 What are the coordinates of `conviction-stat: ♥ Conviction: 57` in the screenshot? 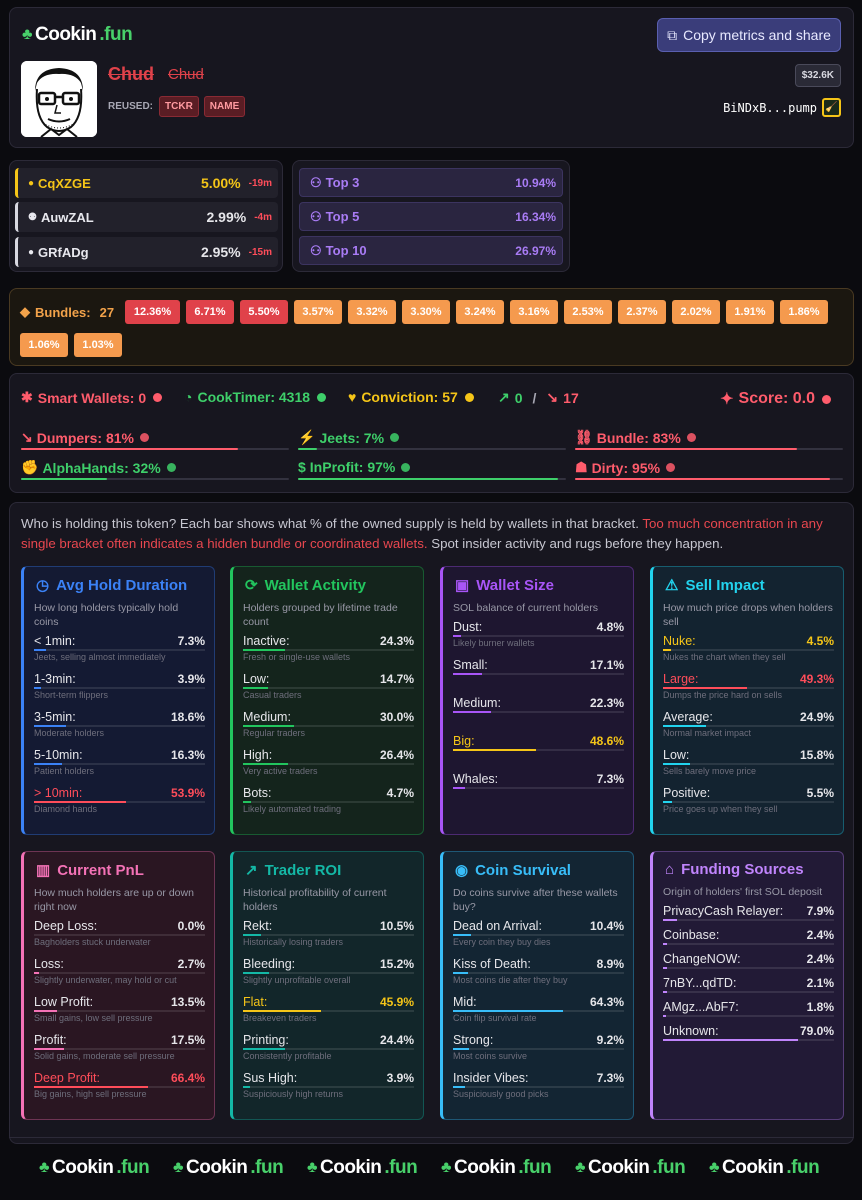 It's located at (411, 397).